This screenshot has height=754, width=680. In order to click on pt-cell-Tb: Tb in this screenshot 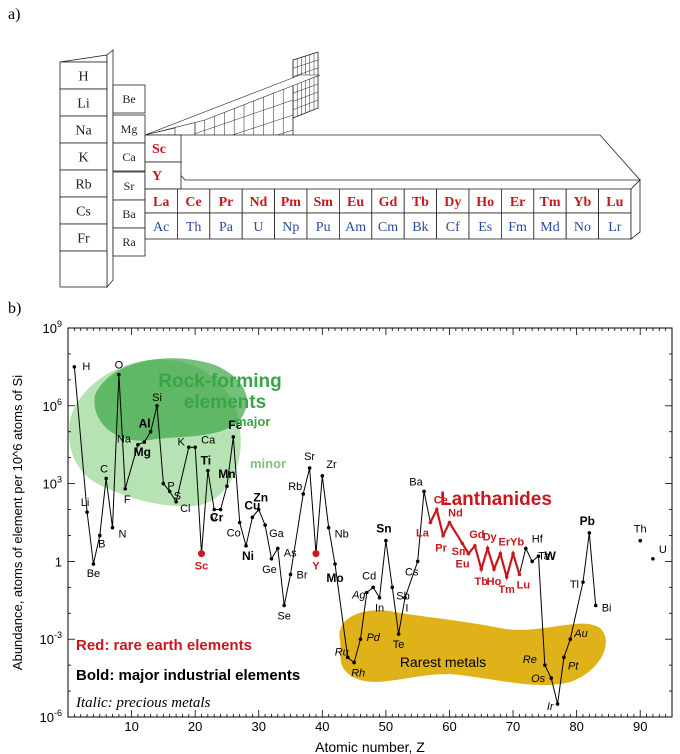, I will do `click(420, 202)`.